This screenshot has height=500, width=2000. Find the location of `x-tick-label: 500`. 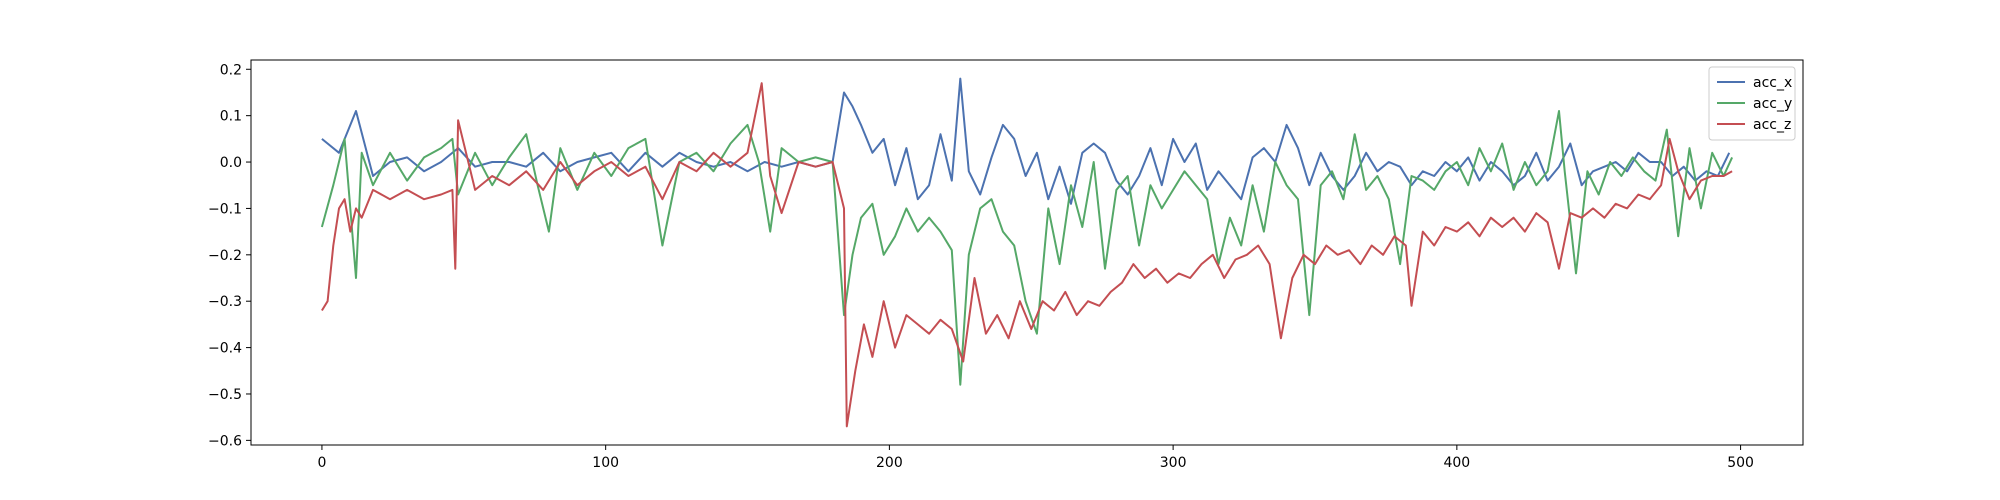

x-tick-label: 500 is located at coordinates (1740, 463).